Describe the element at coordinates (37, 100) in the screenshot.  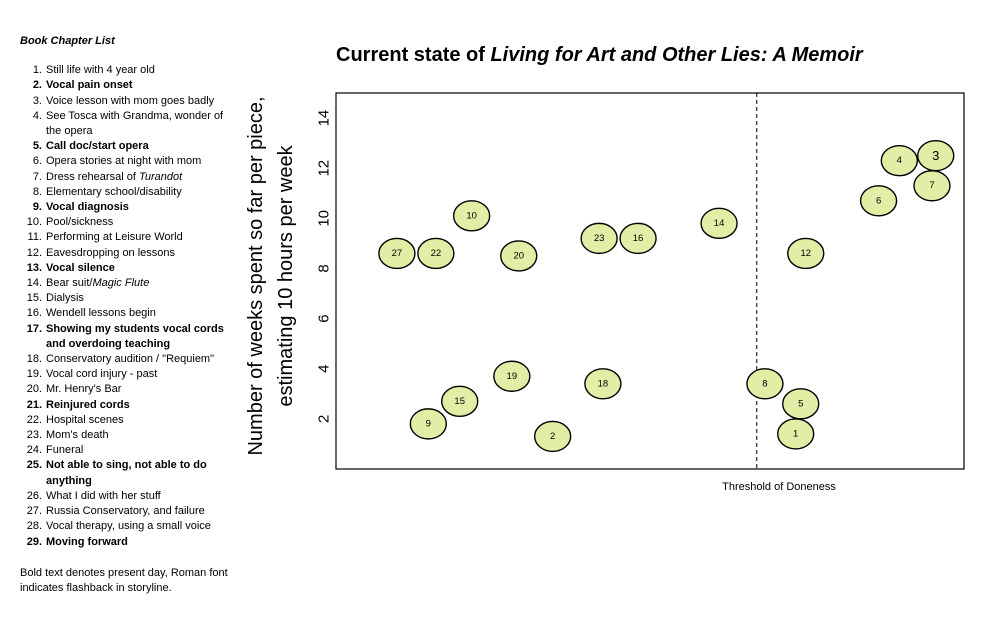
I see `chapter-number: 3.` at that location.